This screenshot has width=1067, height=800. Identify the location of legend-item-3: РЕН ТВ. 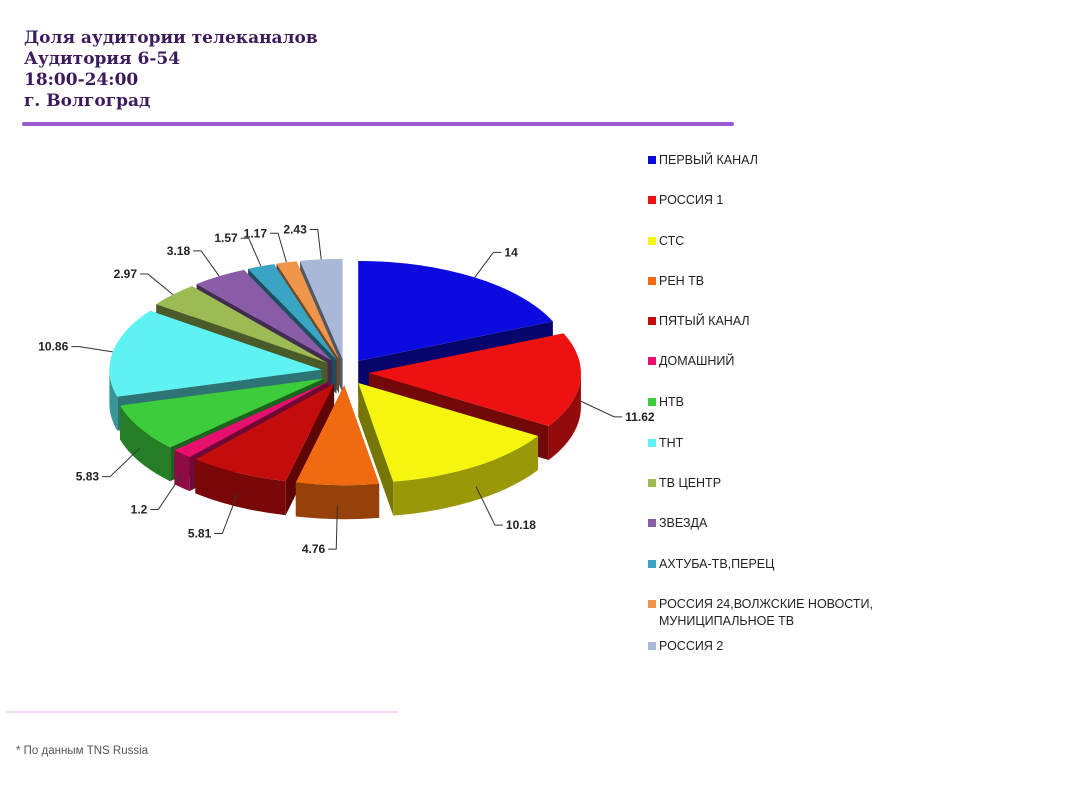
(676, 281).